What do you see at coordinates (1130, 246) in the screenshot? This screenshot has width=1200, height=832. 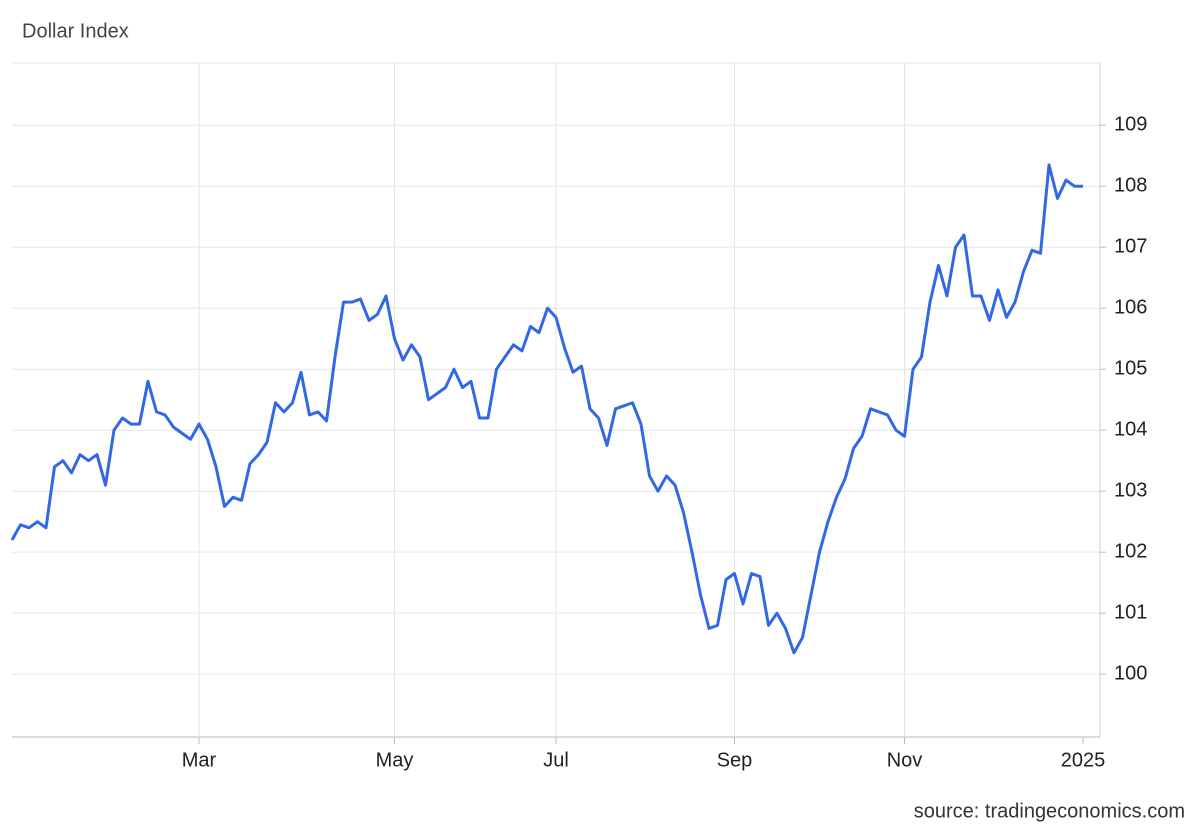 I see `y-tick-label: 107` at bounding box center [1130, 246].